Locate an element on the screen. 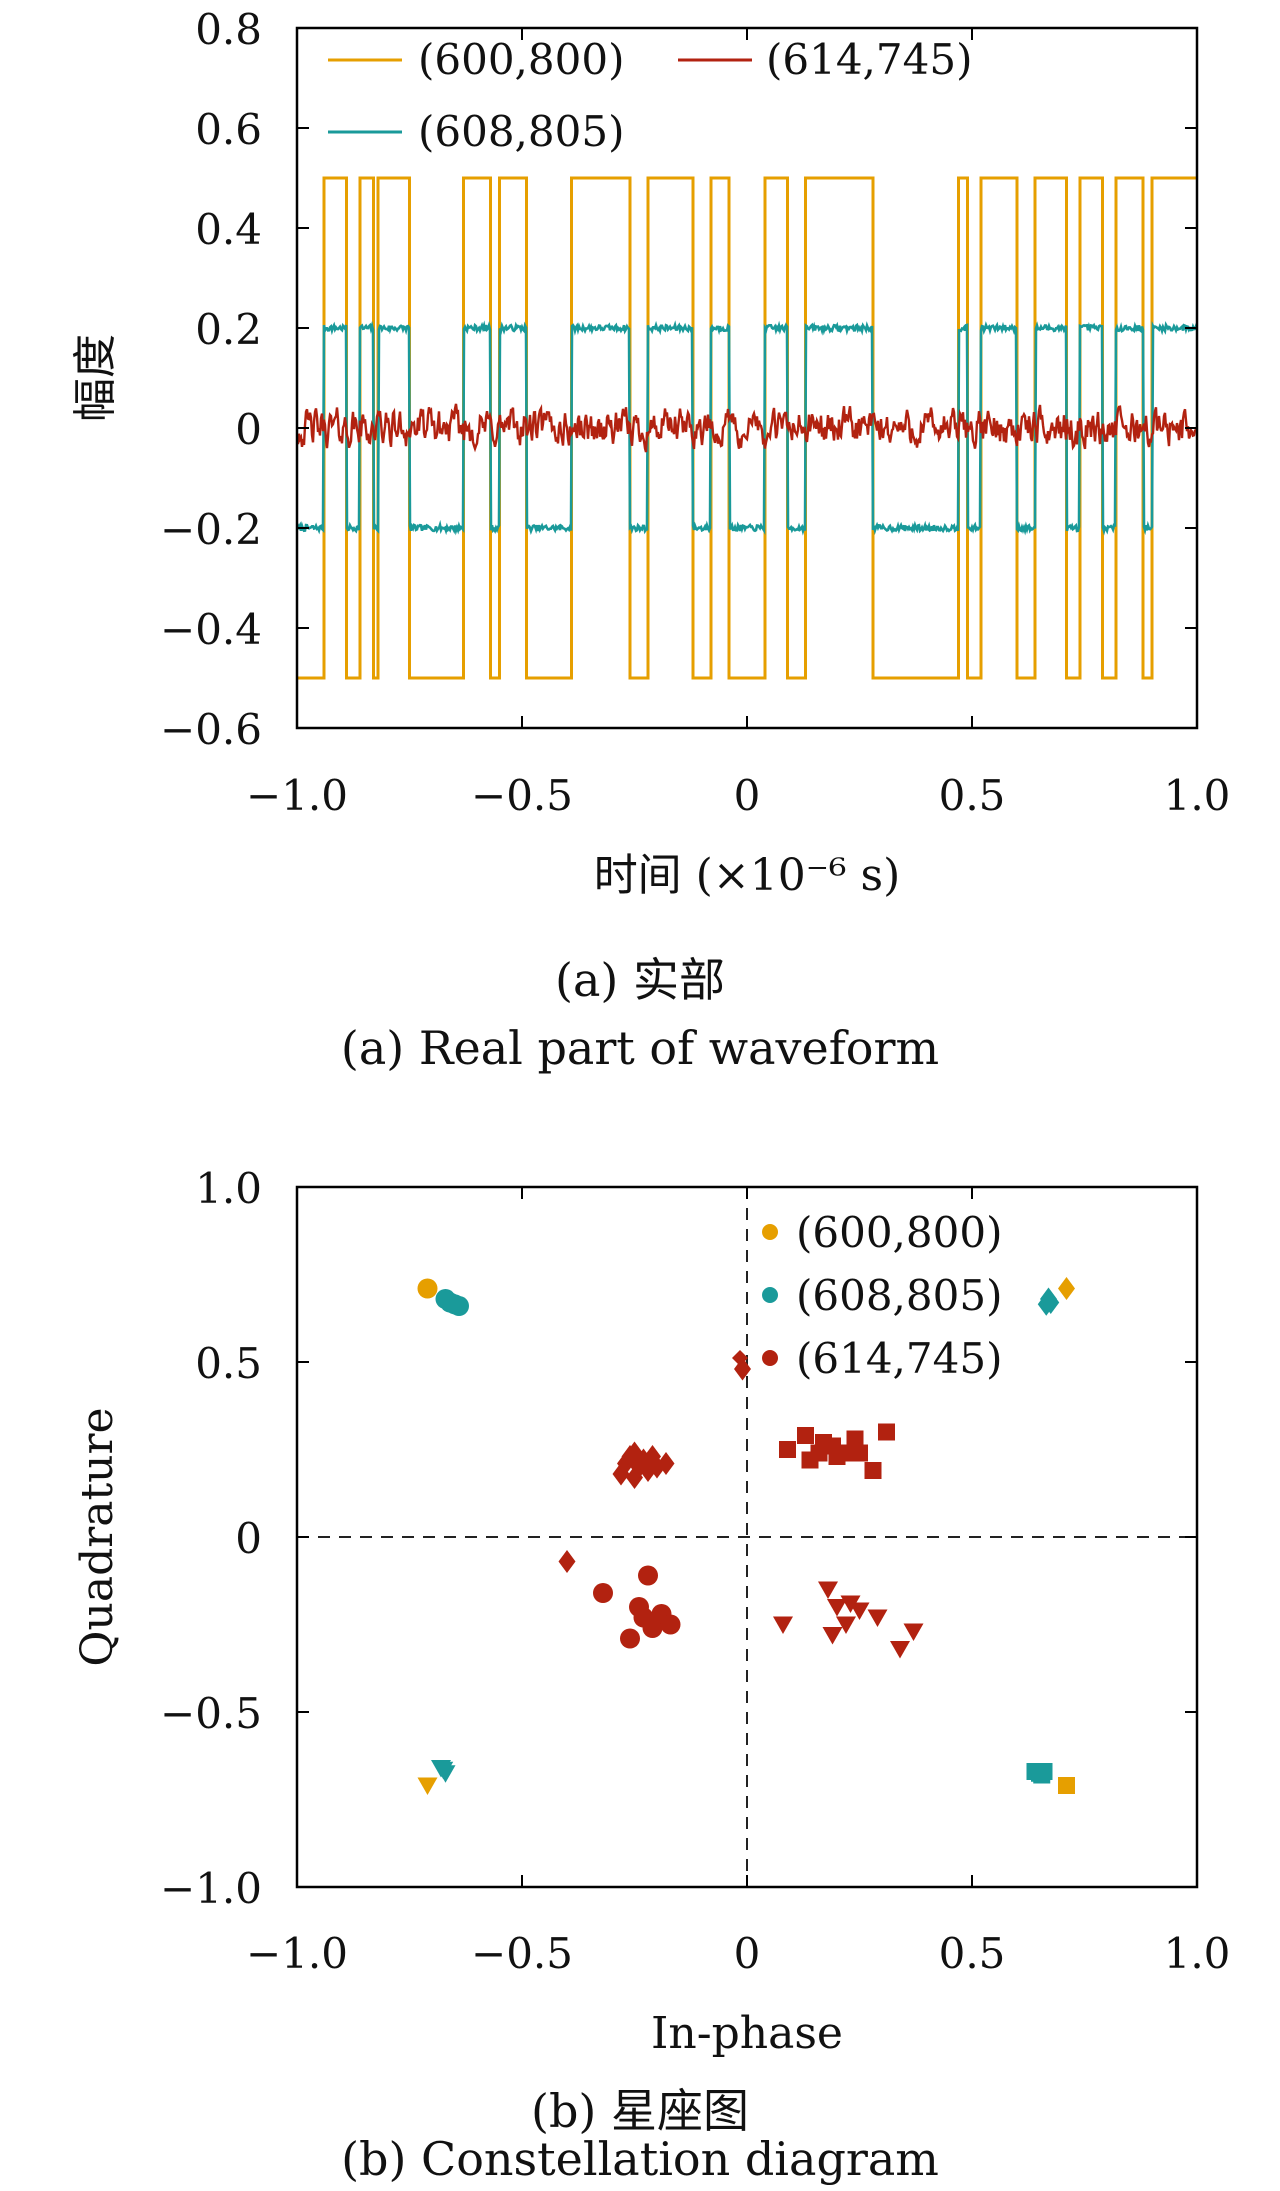 The height and width of the screenshot is (2191, 1280). y-tick-label: −0.6 is located at coordinates (211, 729).